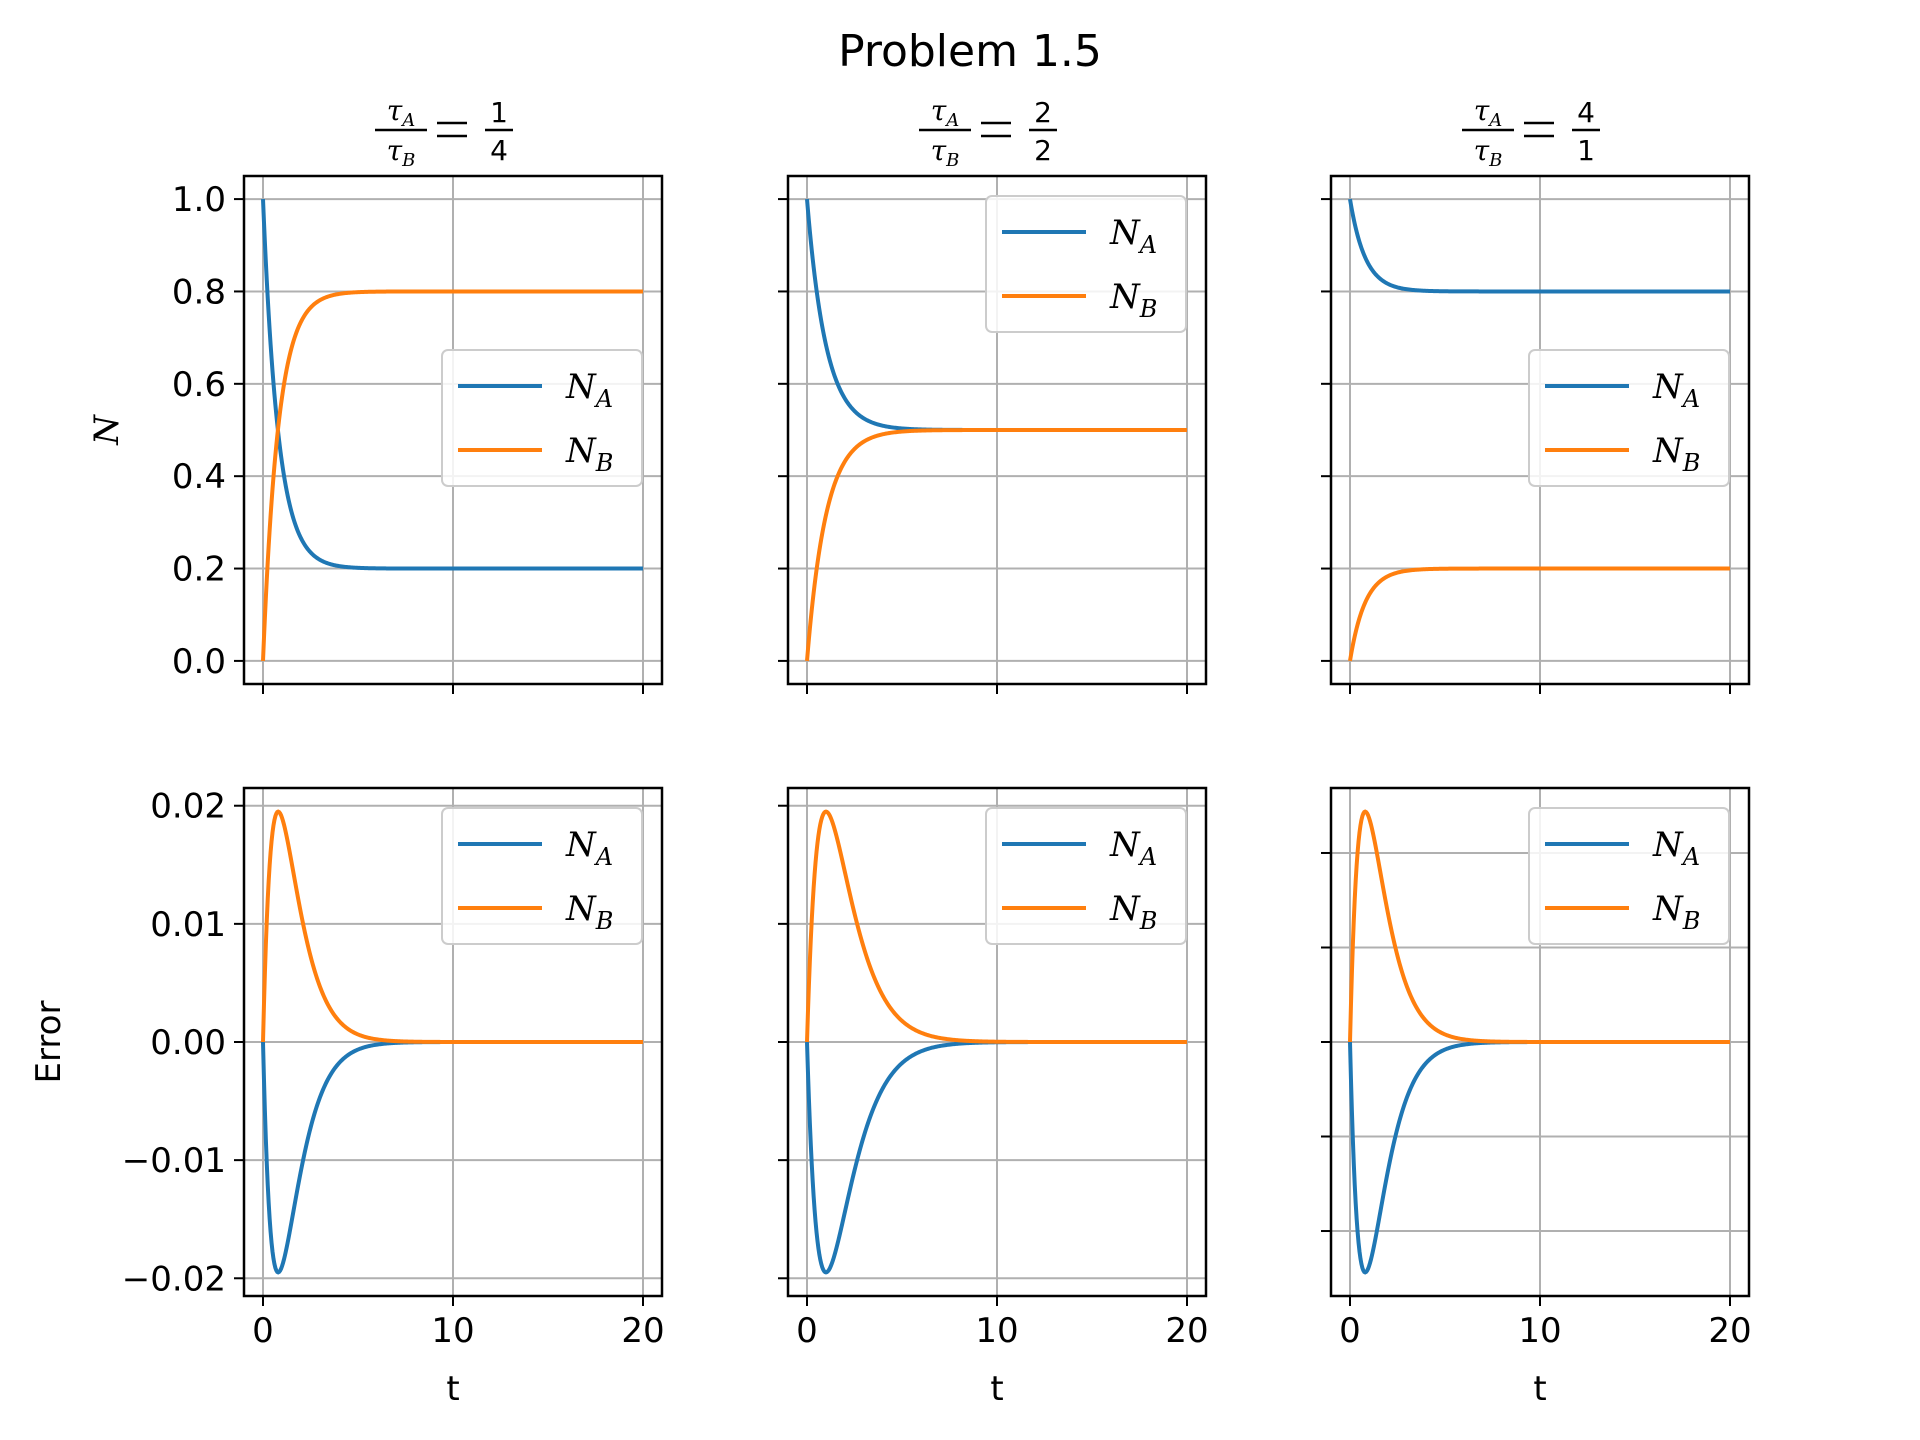  Describe the element at coordinates (1043, 112) in the screenshot. I see `title-ratio-numerator: 2` at that location.